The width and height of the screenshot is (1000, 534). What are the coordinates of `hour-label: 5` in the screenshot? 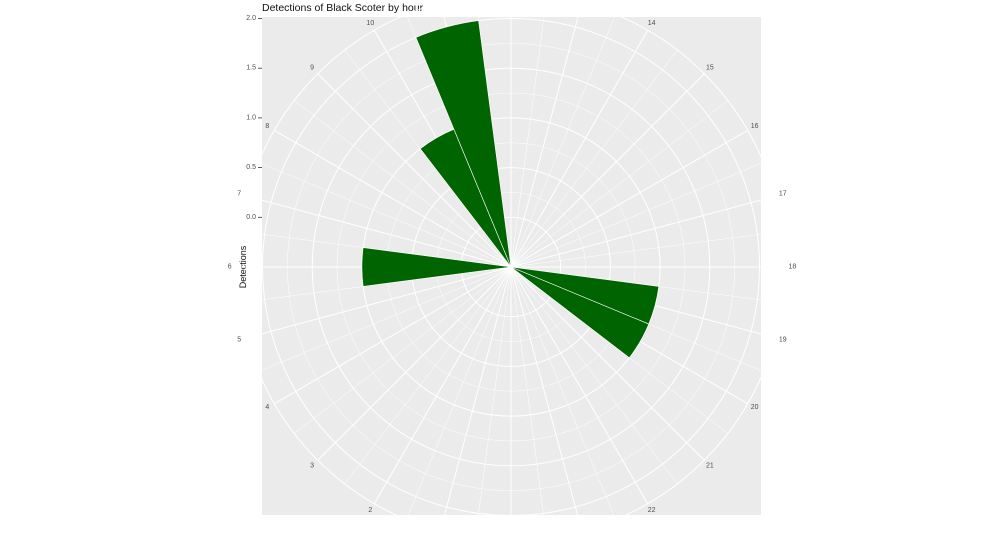 It's located at (239, 339).